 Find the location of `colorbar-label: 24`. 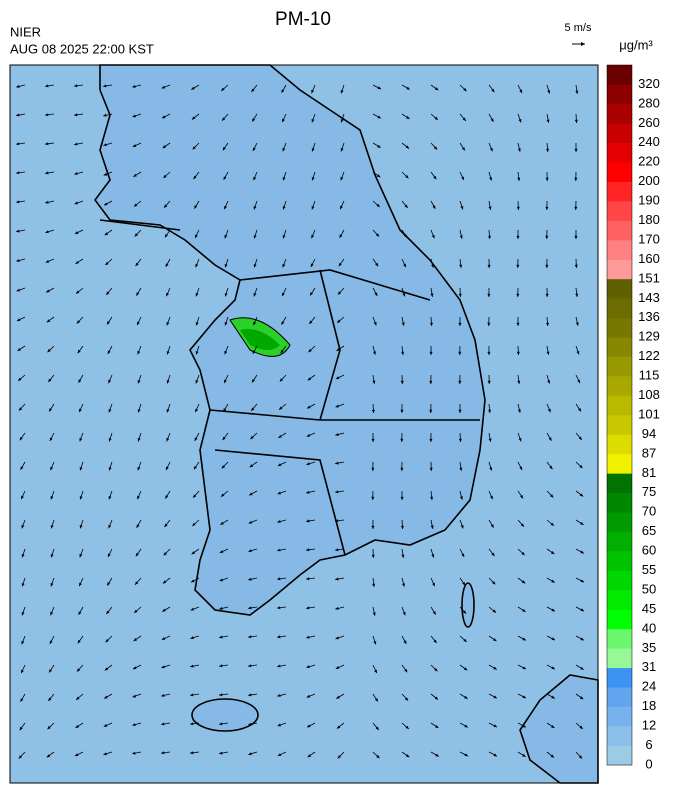

colorbar-label: 24 is located at coordinates (649, 686).